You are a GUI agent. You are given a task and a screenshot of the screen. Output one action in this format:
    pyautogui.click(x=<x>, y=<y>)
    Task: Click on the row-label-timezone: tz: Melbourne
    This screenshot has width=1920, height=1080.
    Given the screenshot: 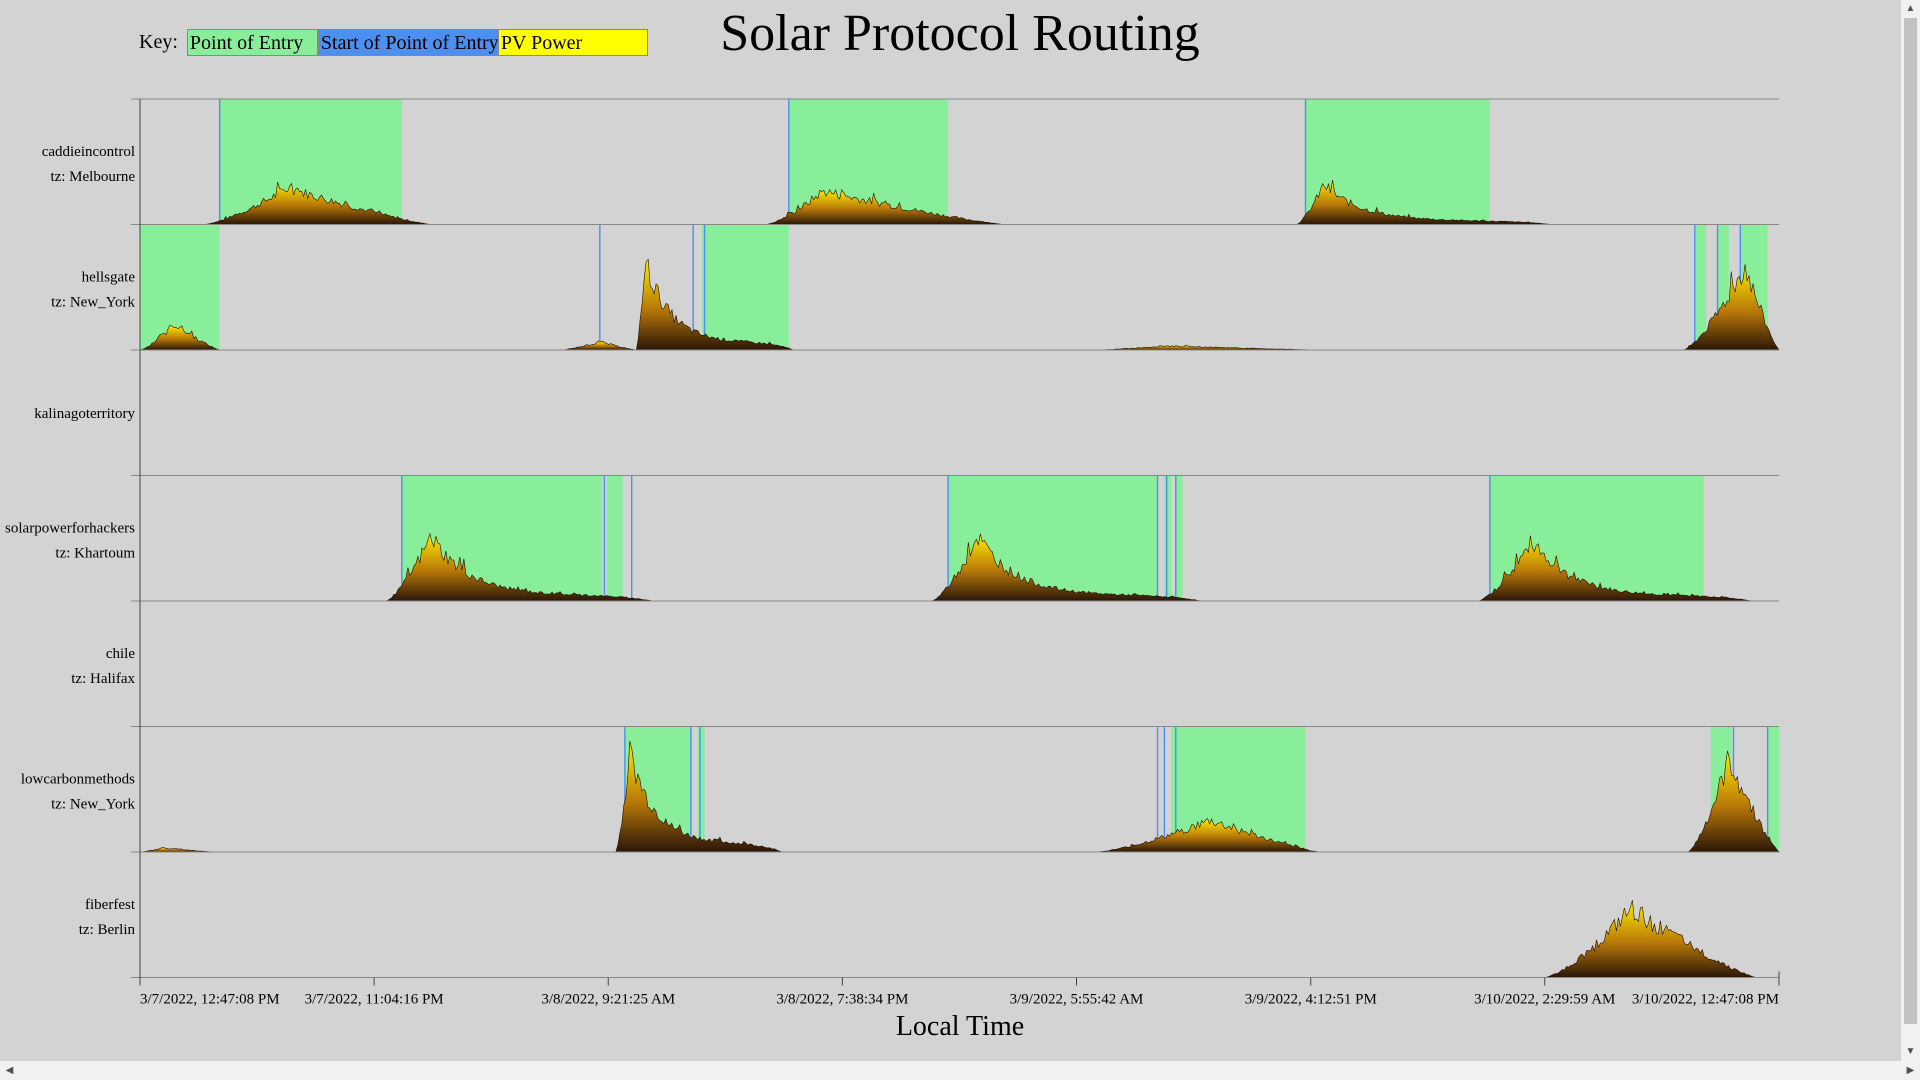 What is the action you would take?
    pyautogui.click(x=92, y=177)
    